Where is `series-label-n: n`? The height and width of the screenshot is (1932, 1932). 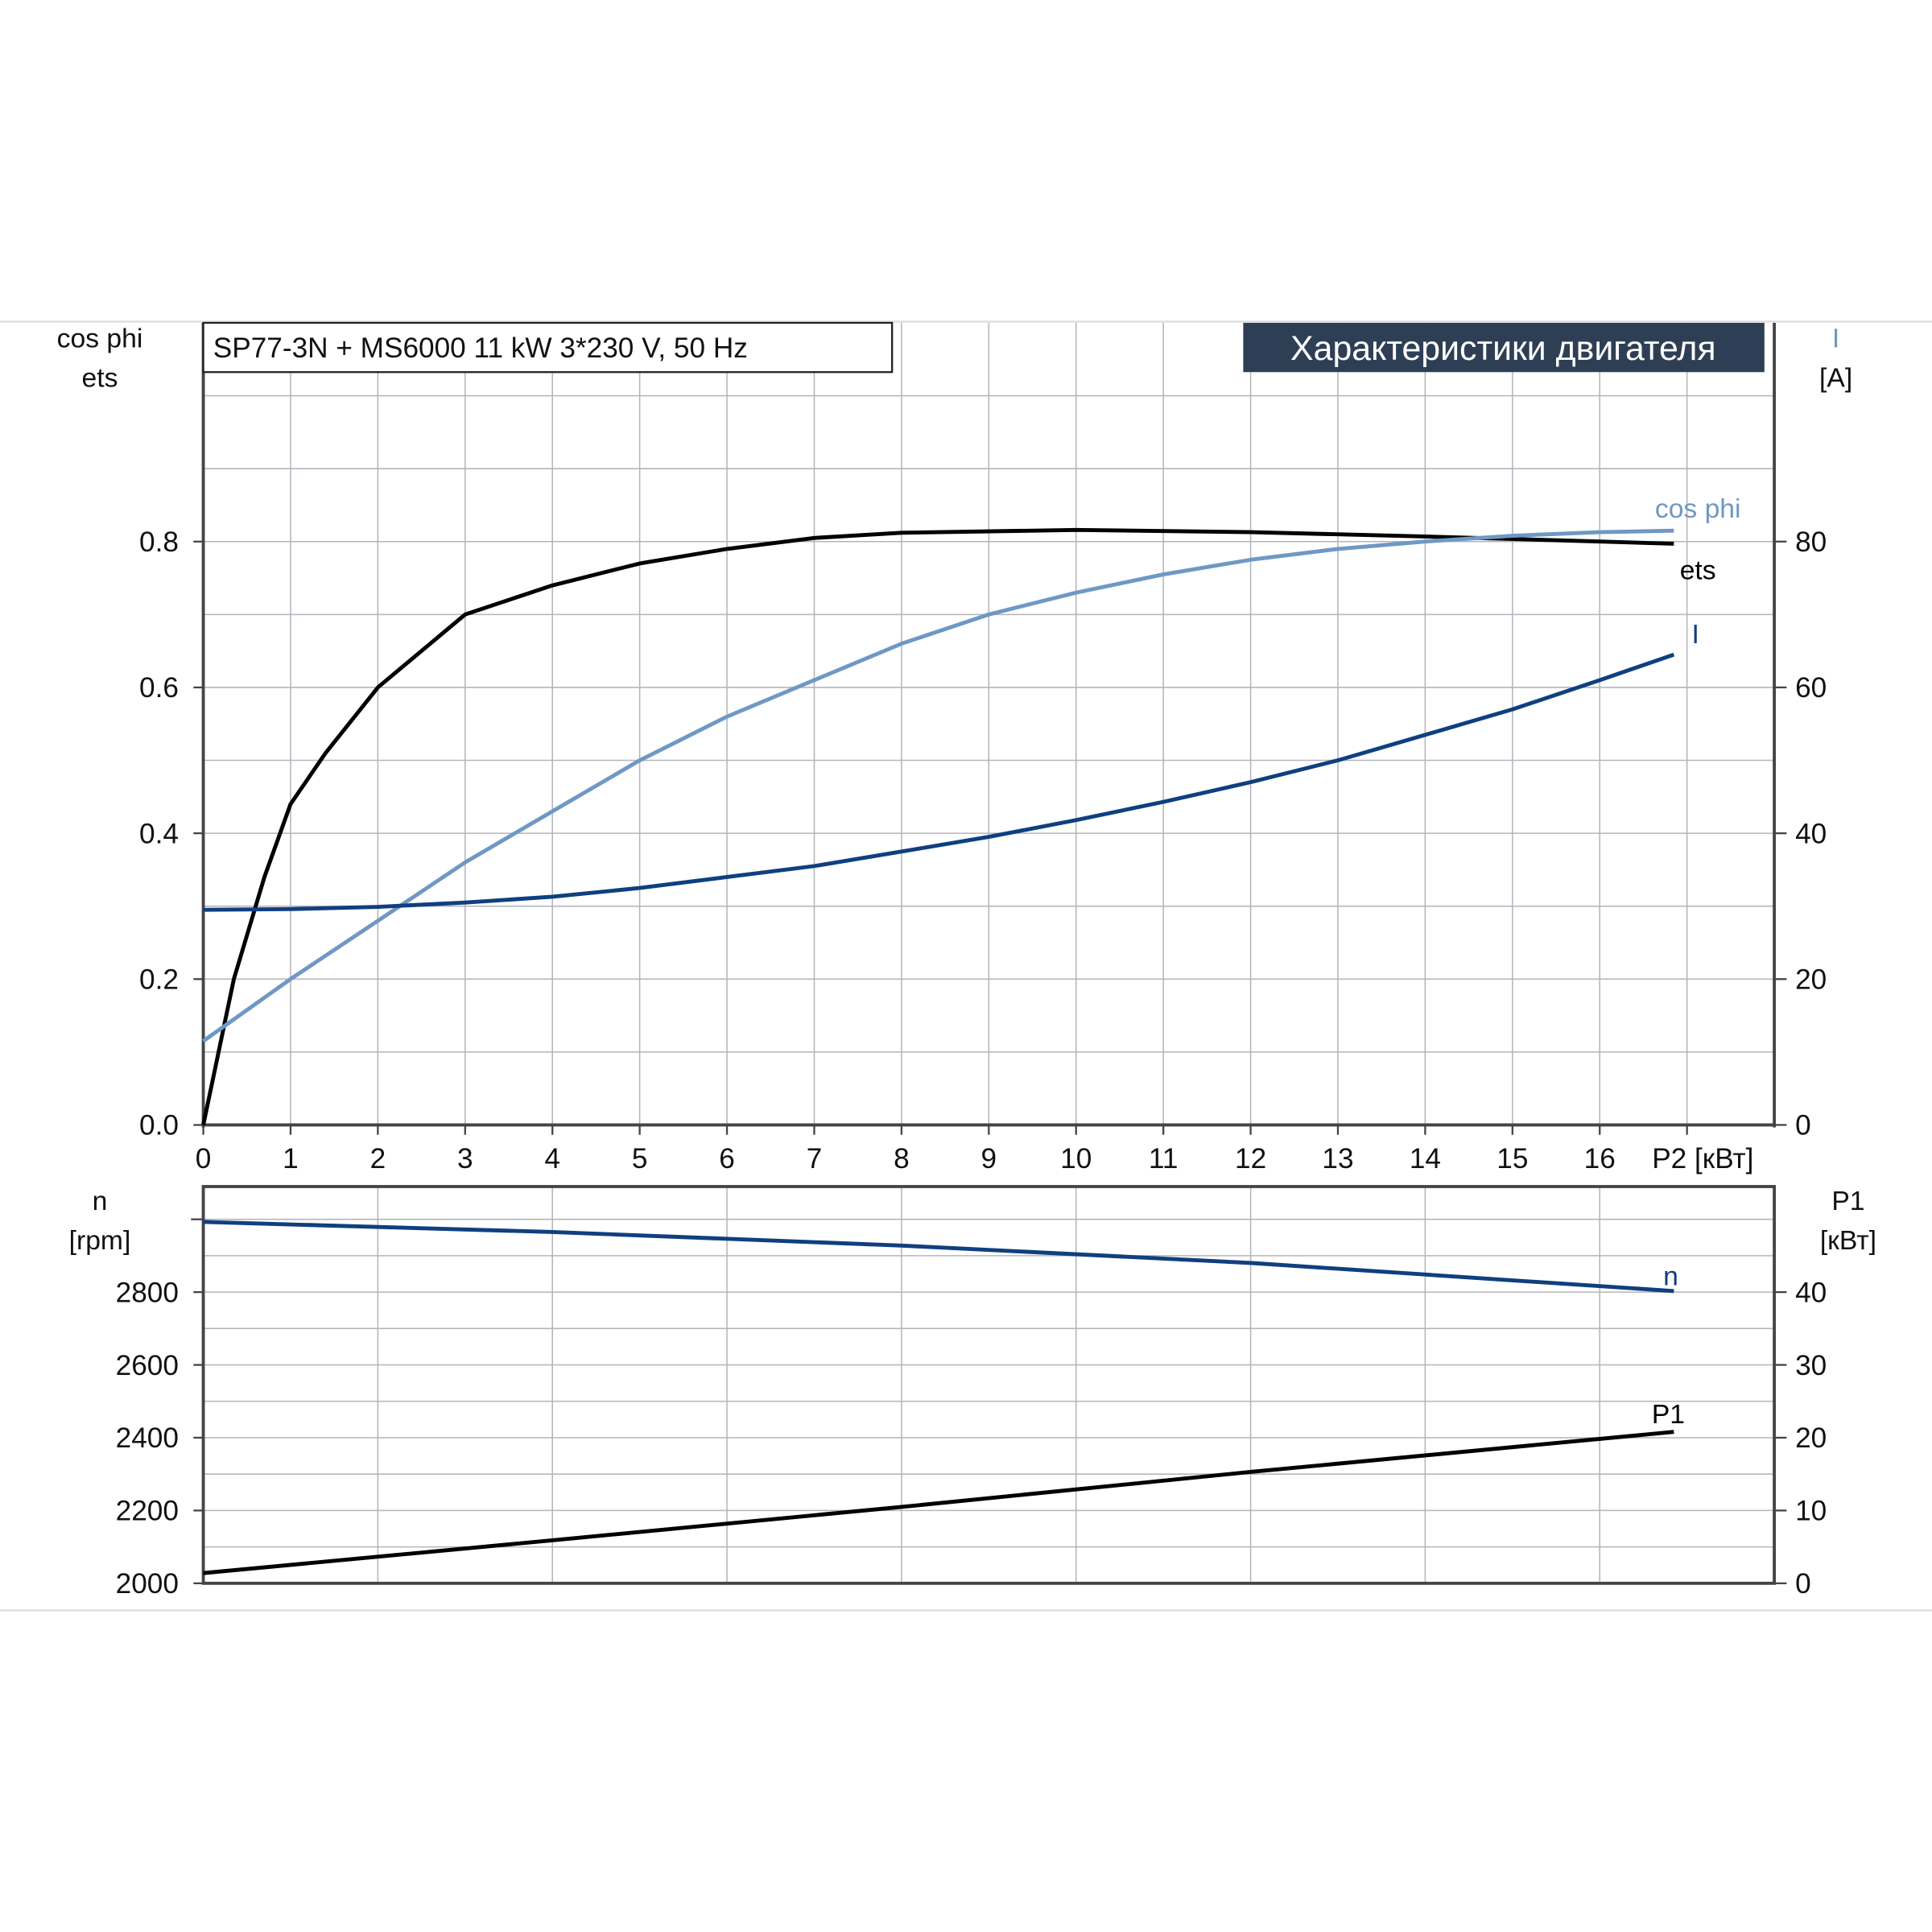
series-label-n: n is located at coordinates (1670, 1276).